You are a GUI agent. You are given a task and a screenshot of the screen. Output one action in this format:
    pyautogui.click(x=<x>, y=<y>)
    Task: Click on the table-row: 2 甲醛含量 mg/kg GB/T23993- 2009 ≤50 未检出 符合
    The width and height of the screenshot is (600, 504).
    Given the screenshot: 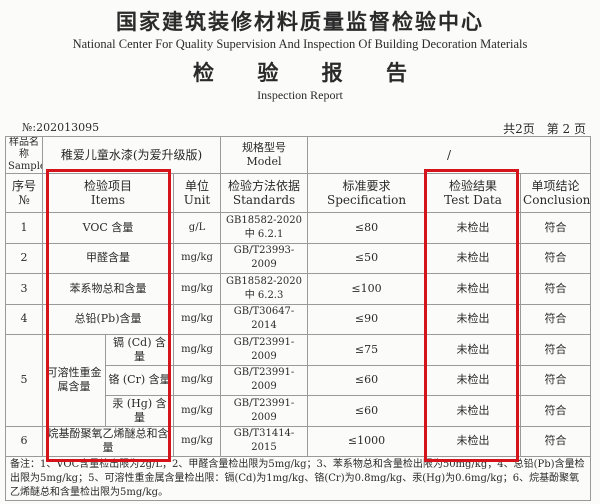 What is the action you would take?
    pyautogui.click(x=298, y=258)
    